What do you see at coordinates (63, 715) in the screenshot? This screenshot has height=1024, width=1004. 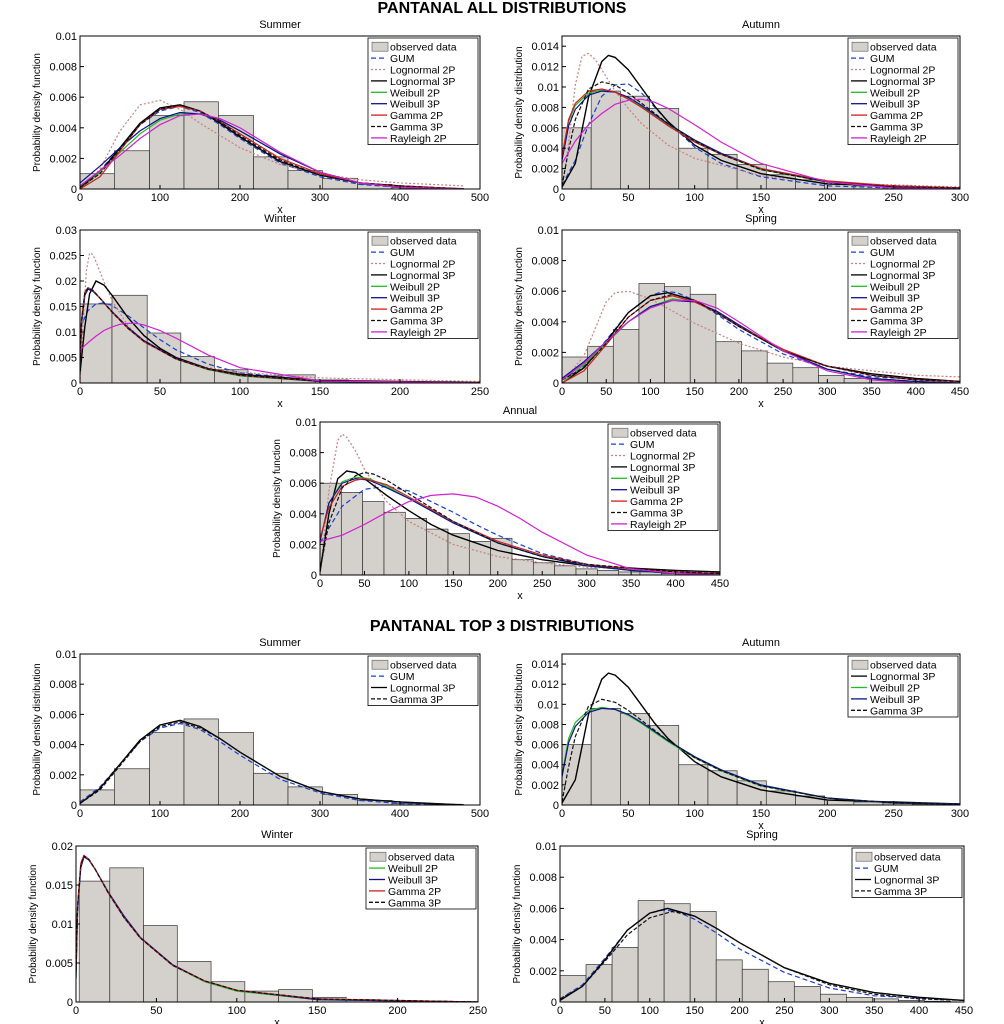 I see `y-tick-label: 0.006` at bounding box center [63, 715].